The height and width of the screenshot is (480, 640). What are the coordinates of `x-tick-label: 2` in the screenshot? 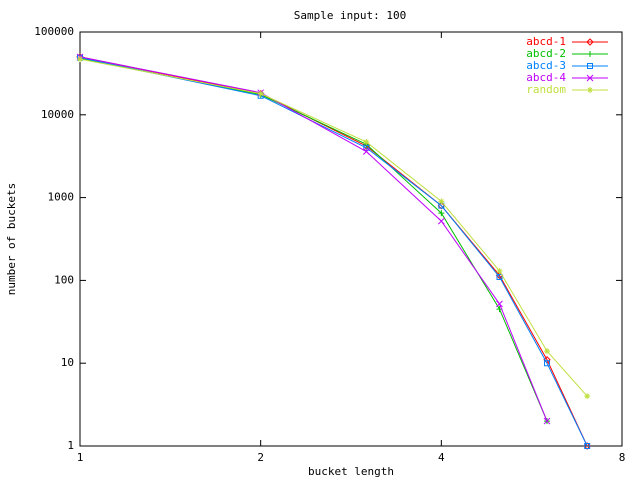 It's located at (260, 457).